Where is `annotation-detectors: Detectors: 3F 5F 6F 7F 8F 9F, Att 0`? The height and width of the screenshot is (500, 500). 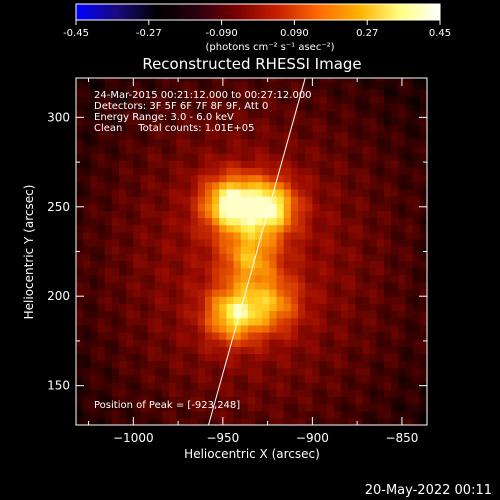 annotation-detectors: Detectors: 3F 5F 6F 7F 8F 9F, Att 0 is located at coordinates (181, 106).